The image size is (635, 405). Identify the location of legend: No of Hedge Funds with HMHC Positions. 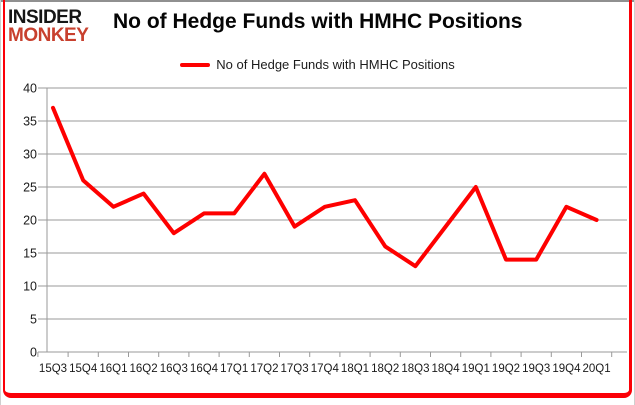
(317, 64).